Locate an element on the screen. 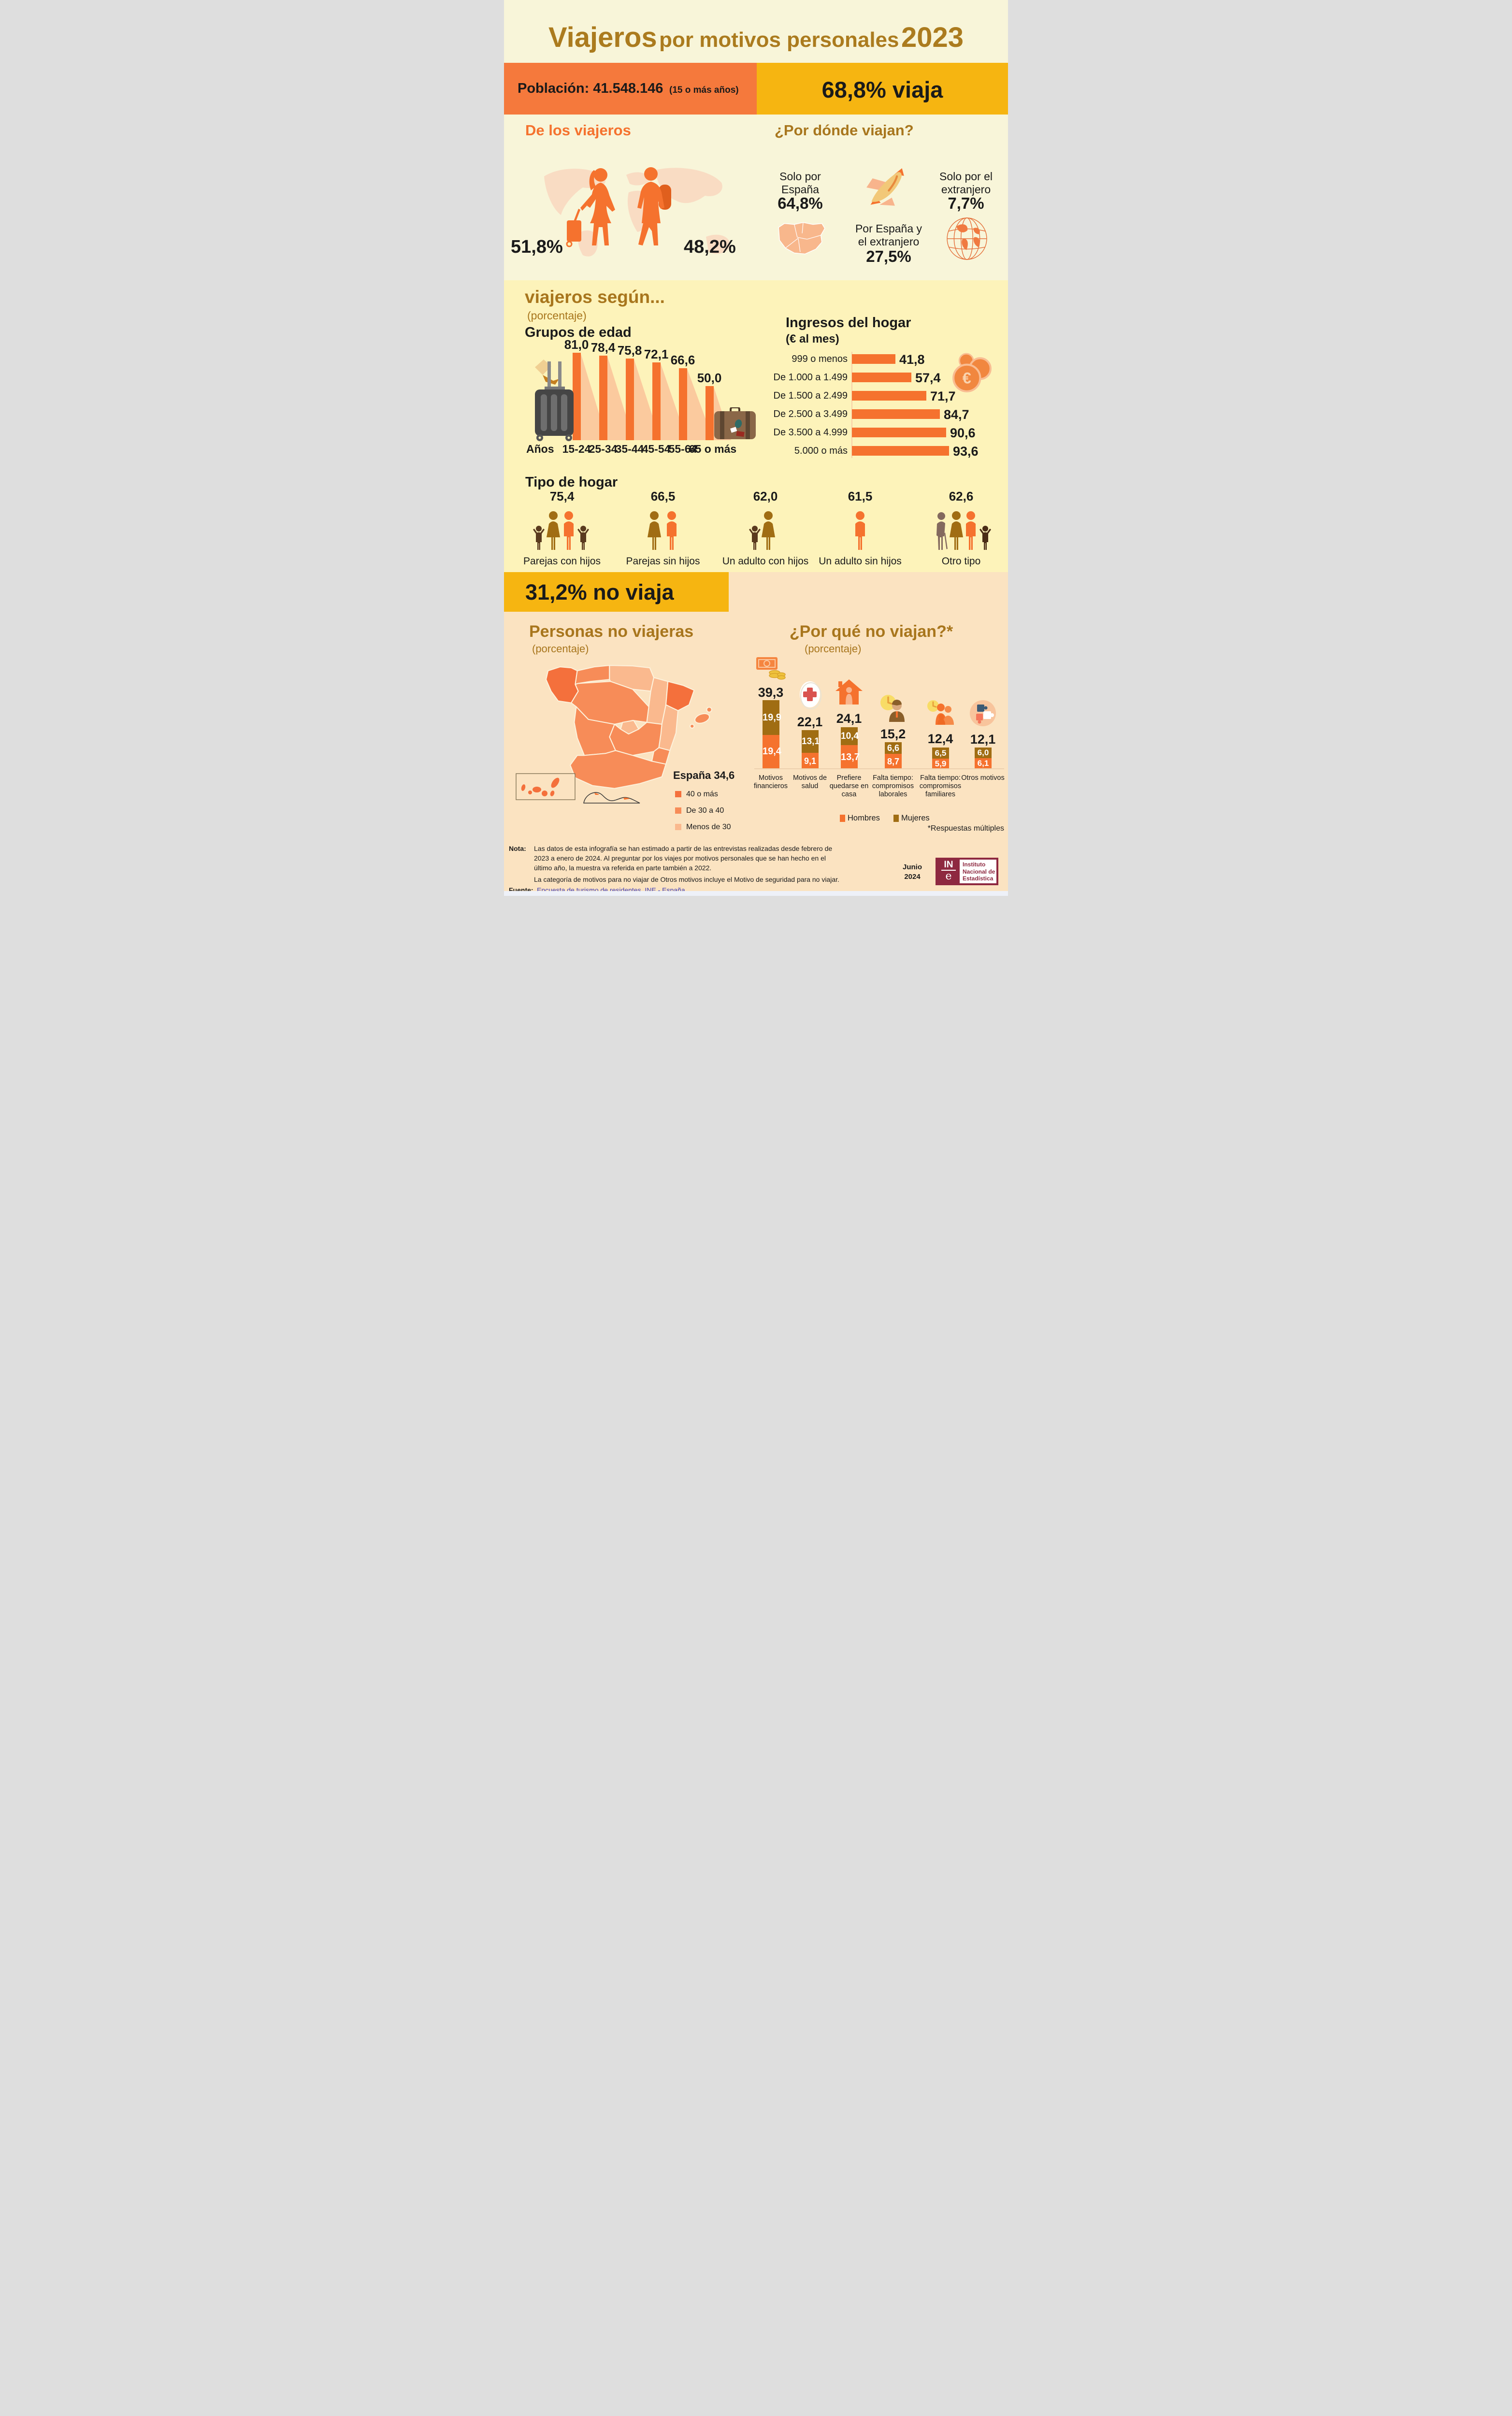 This screenshot has height=2416, width=1512. legend-women: Mujeres is located at coordinates (916, 818).